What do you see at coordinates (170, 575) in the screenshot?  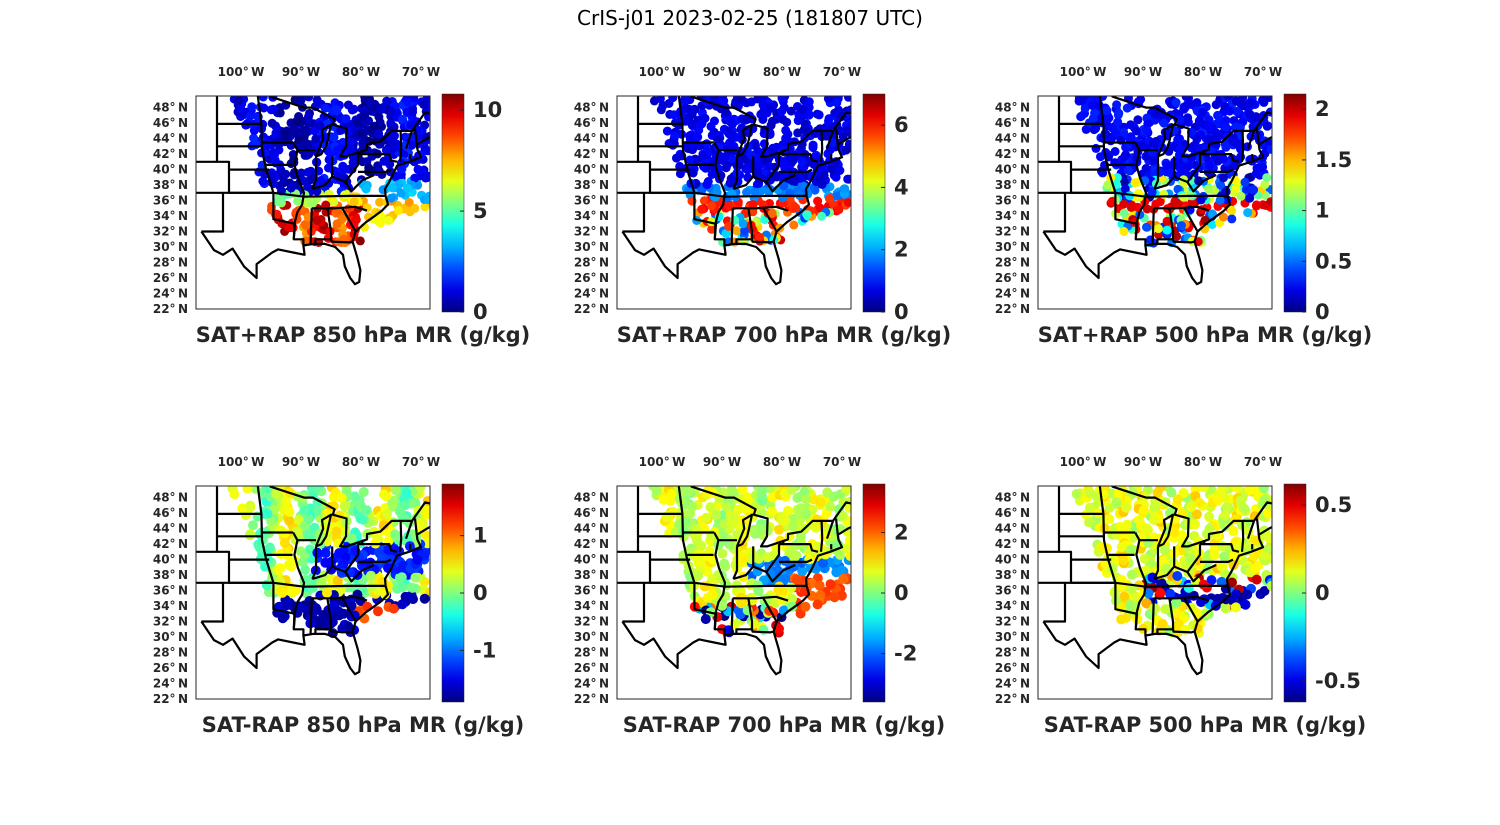 I see `y-tick-label: 38° N` at bounding box center [170, 575].